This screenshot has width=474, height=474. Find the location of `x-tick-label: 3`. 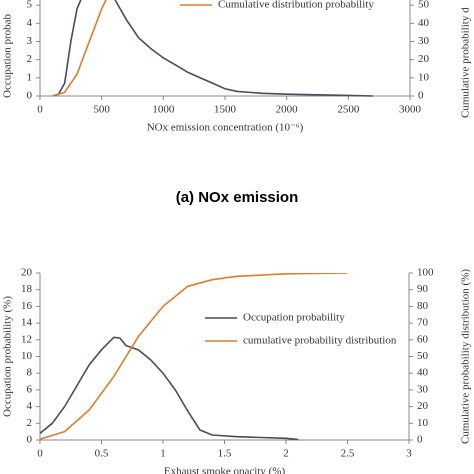

x-tick-label: 3 is located at coordinates (409, 454).